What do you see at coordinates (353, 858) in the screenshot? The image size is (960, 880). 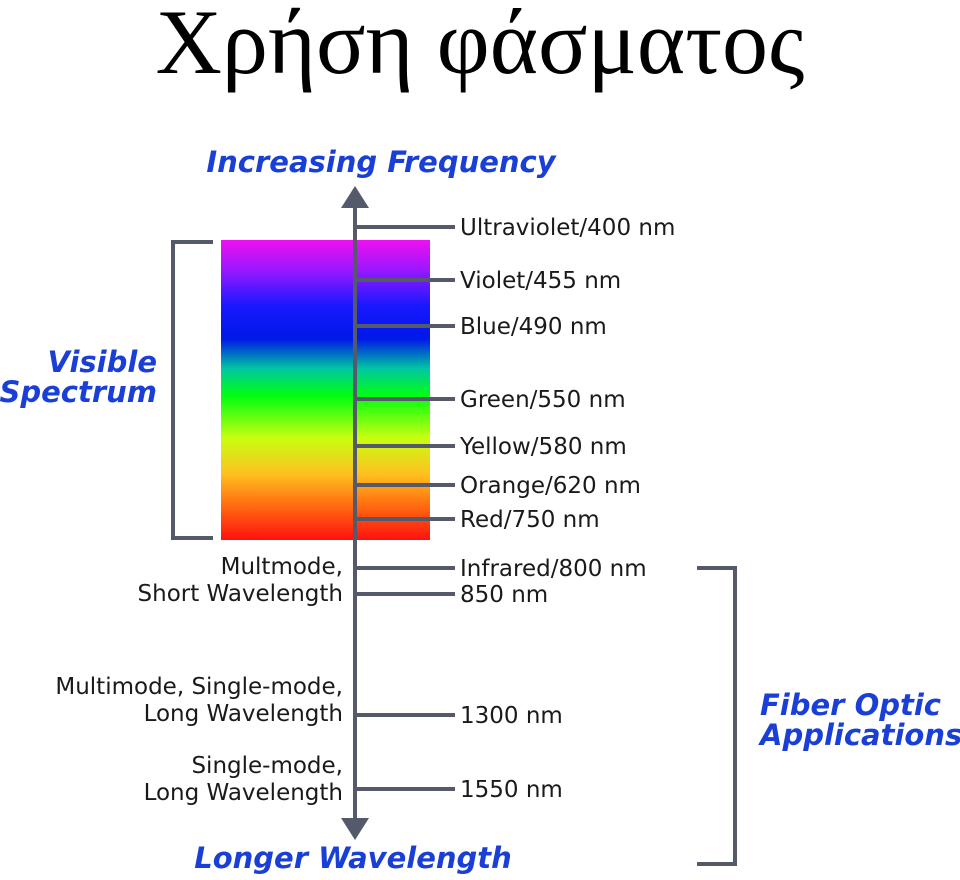 I see `longer-wavelength-label: Longer Wavelength` at bounding box center [353, 858].